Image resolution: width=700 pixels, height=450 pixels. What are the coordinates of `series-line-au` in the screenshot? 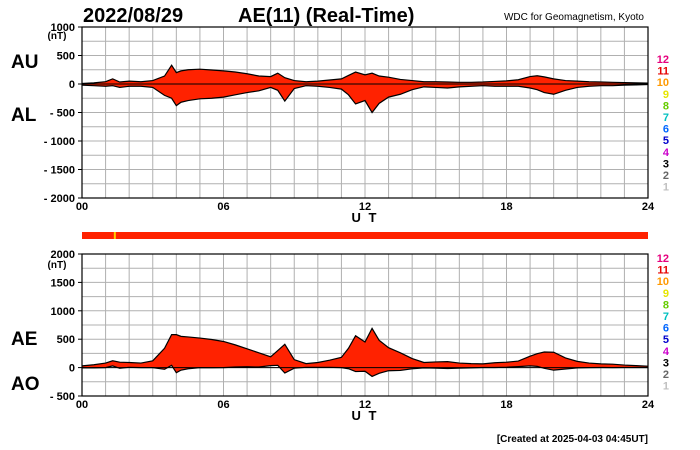 It's located at (365, 74).